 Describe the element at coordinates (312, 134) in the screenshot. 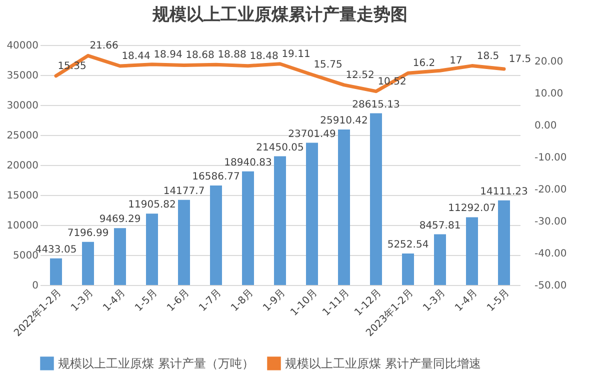

I see `data-label: 23701.49` at that location.